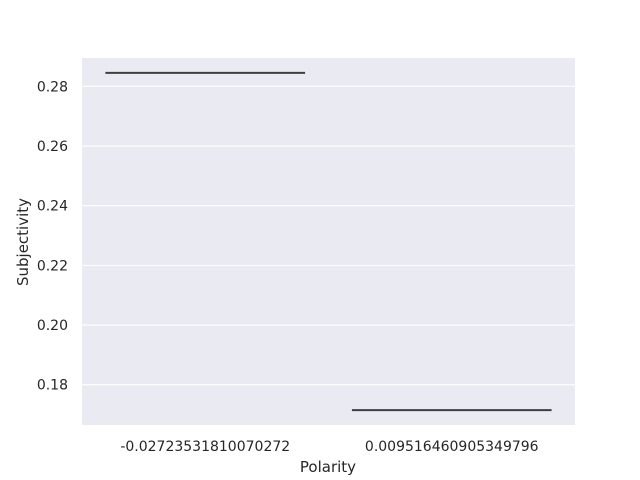 The width and height of the screenshot is (640, 480). I want to click on x-tick-label: -0.02723531810070272, so click(205, 447).